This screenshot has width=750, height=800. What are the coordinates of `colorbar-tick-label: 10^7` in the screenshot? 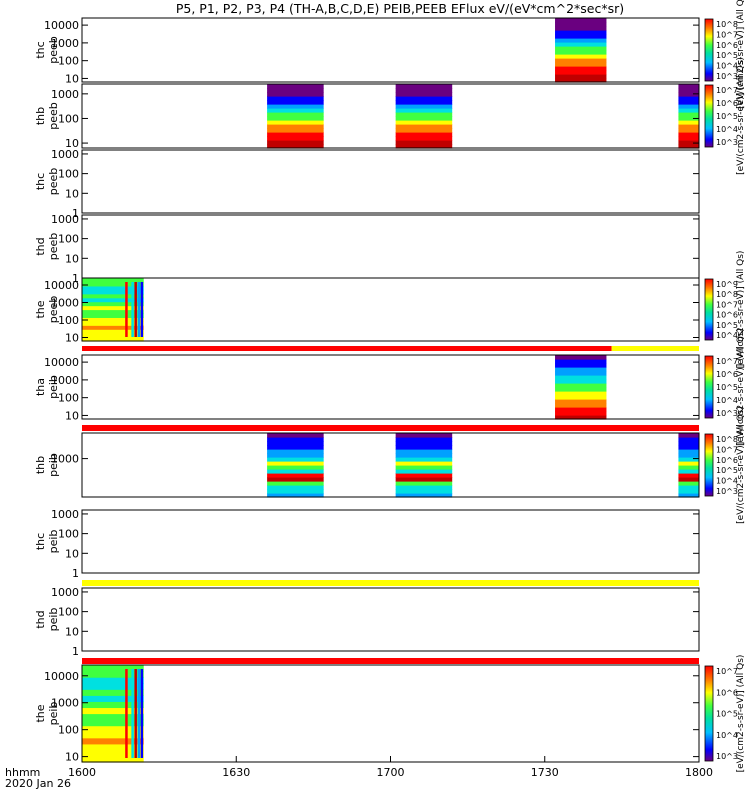 It's located at (727, 671).